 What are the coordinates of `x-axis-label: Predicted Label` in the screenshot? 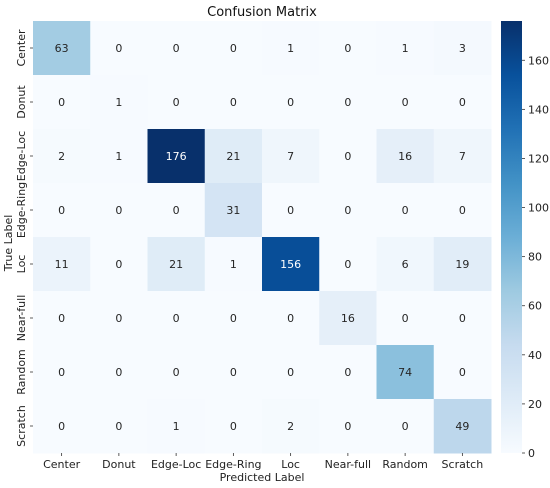 It's located at (262, 477).